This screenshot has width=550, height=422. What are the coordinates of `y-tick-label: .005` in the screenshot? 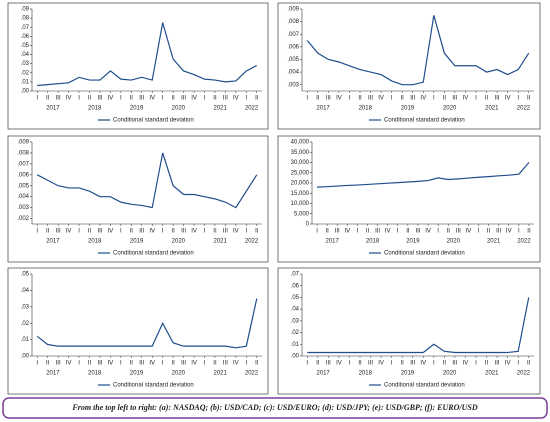 It's located at (23, 186).